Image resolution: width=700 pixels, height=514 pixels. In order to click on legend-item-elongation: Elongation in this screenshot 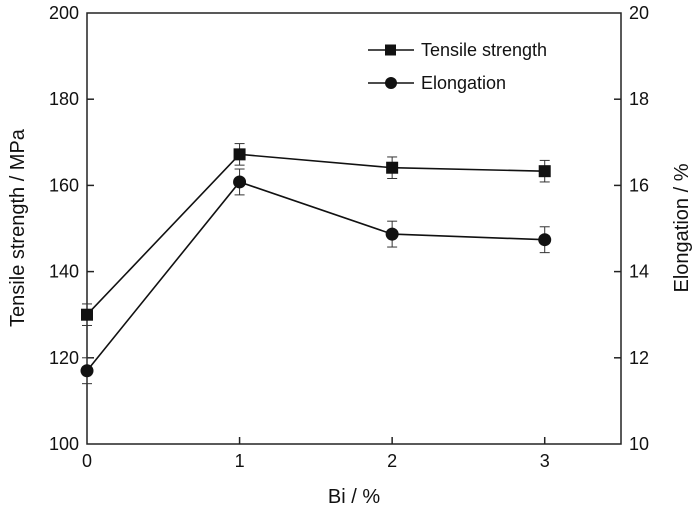, I will do `click(437, 83)`.